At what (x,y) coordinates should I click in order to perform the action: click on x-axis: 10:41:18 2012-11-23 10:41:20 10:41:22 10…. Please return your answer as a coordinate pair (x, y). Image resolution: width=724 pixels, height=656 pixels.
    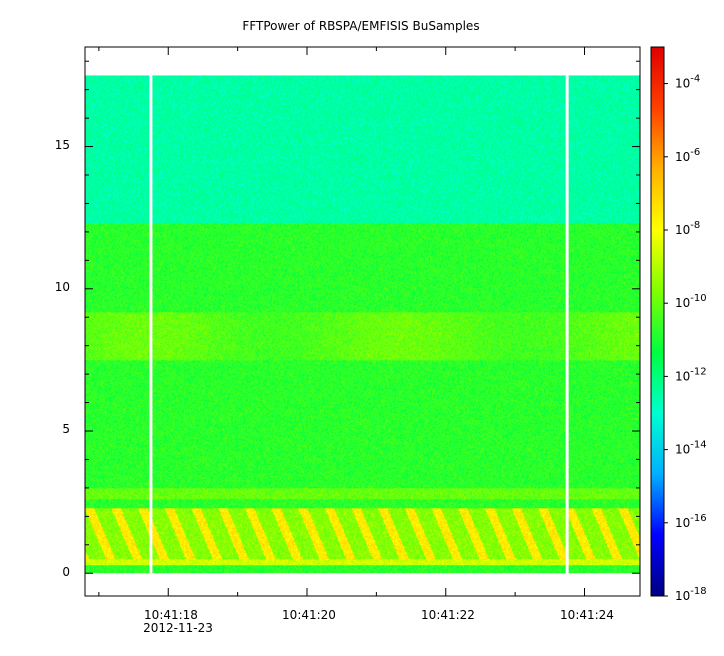
    Looking at the image, I should click on (378, 621).